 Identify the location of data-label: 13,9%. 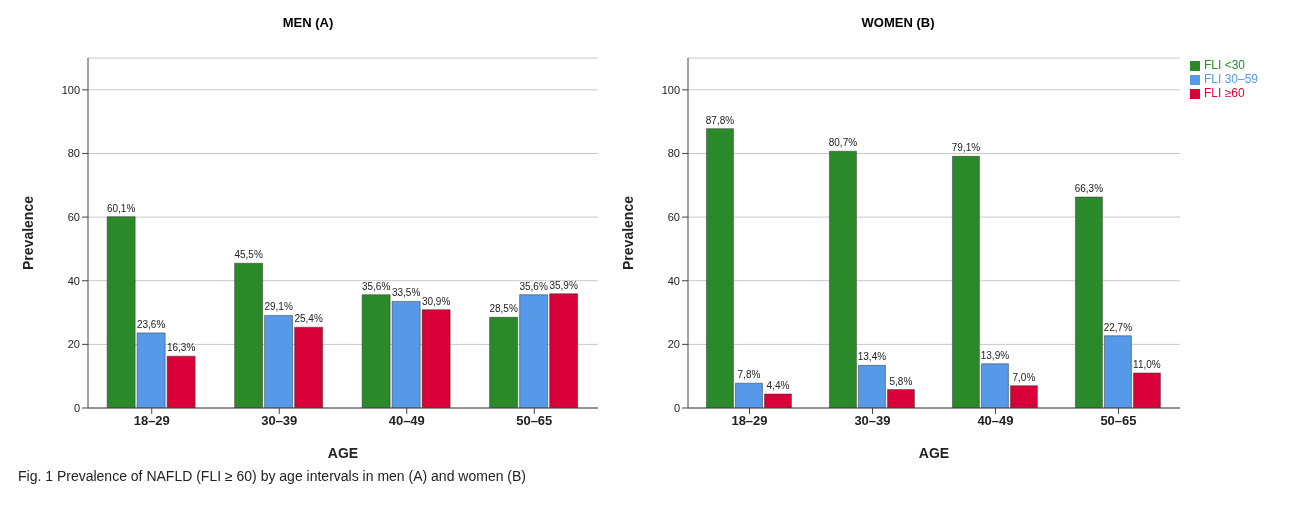
(995, 355).